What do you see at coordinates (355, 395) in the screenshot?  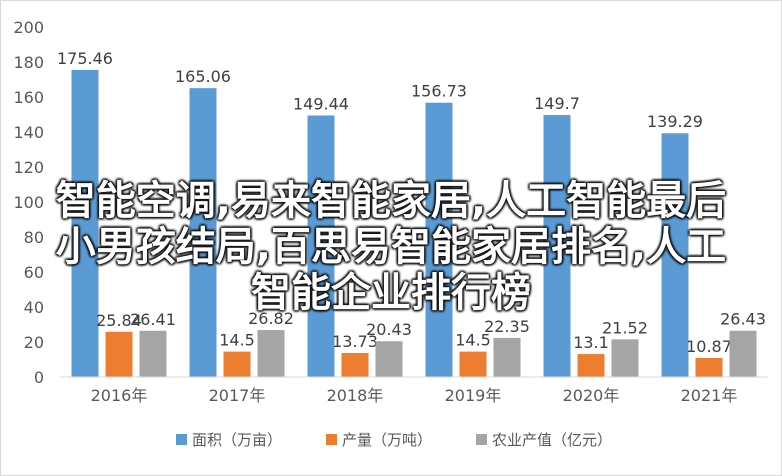 I see `x-tick-label: 2018年` at bounding box center [355, 395].